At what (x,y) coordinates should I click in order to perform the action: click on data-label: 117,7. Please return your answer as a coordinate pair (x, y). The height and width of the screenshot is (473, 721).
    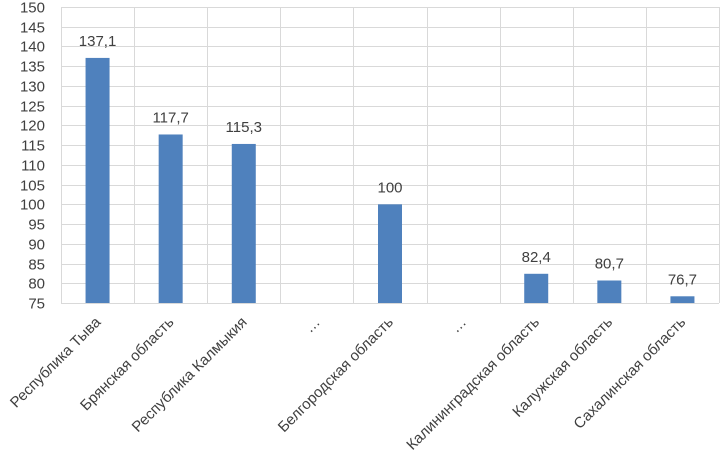
    Looking at the image, I should click on (170, 117).